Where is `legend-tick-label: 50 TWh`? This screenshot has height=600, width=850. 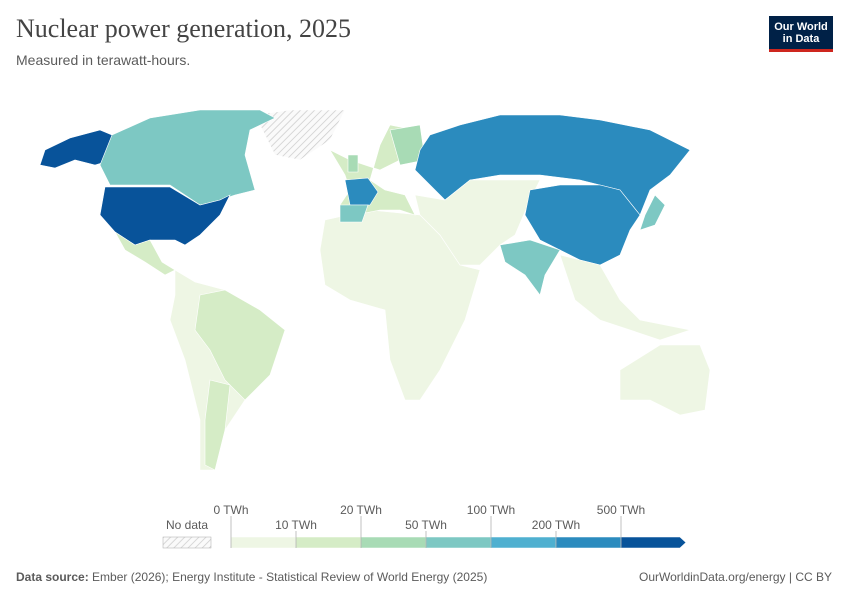 legend-tick-label: 50 TWh is located at coordinates (426, 525).